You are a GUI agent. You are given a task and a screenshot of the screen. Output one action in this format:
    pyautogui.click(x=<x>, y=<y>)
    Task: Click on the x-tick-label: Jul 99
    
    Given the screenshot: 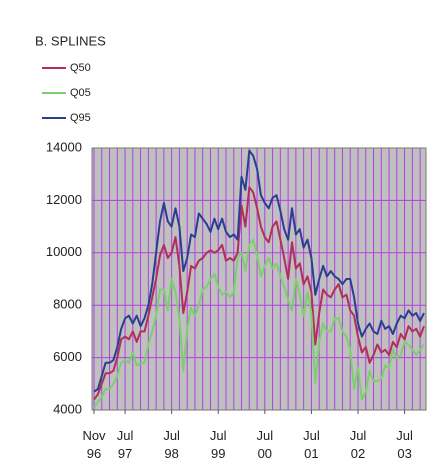 What is the action you would take?
    pyautogui.click(x=218, y=444)
    